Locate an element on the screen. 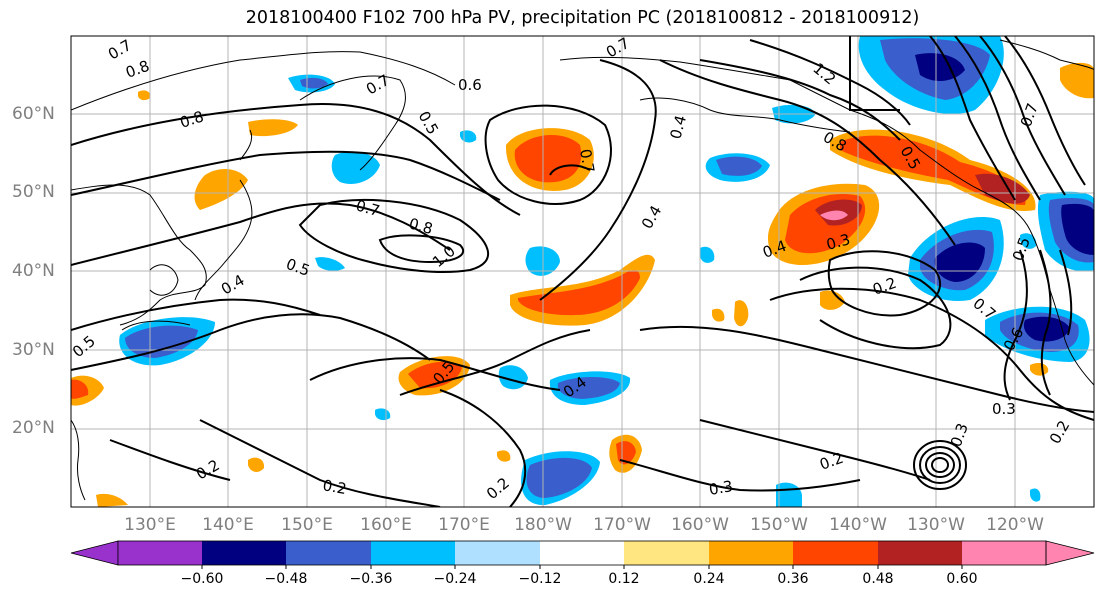 The height and width of the screenshot is (601, 1105). contour-label: 0.6 is located at coordinates (470, 85).